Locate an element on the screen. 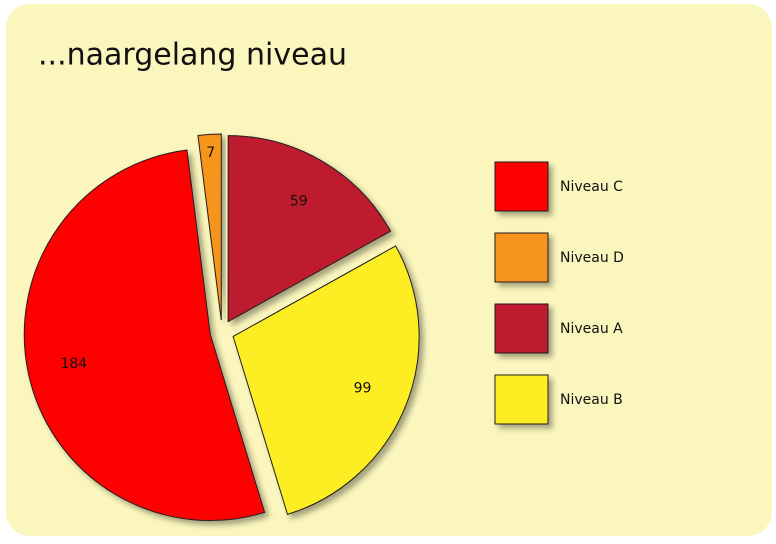 This screenshot has width=776, height=544. legend-label: Niveau C is located at coordinates (591, 187).